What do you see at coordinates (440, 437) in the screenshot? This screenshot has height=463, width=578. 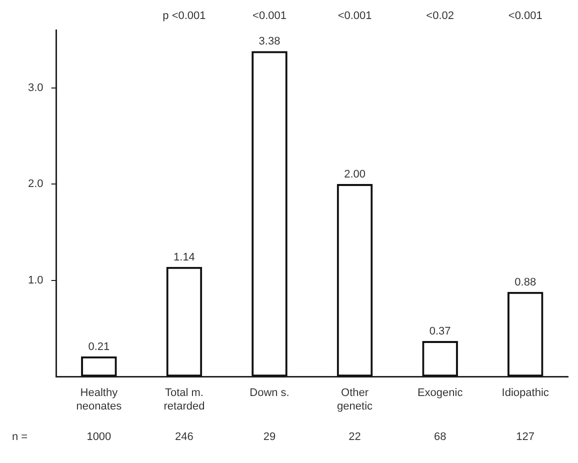 I see `text: 68` at bounding box center [440, 437].